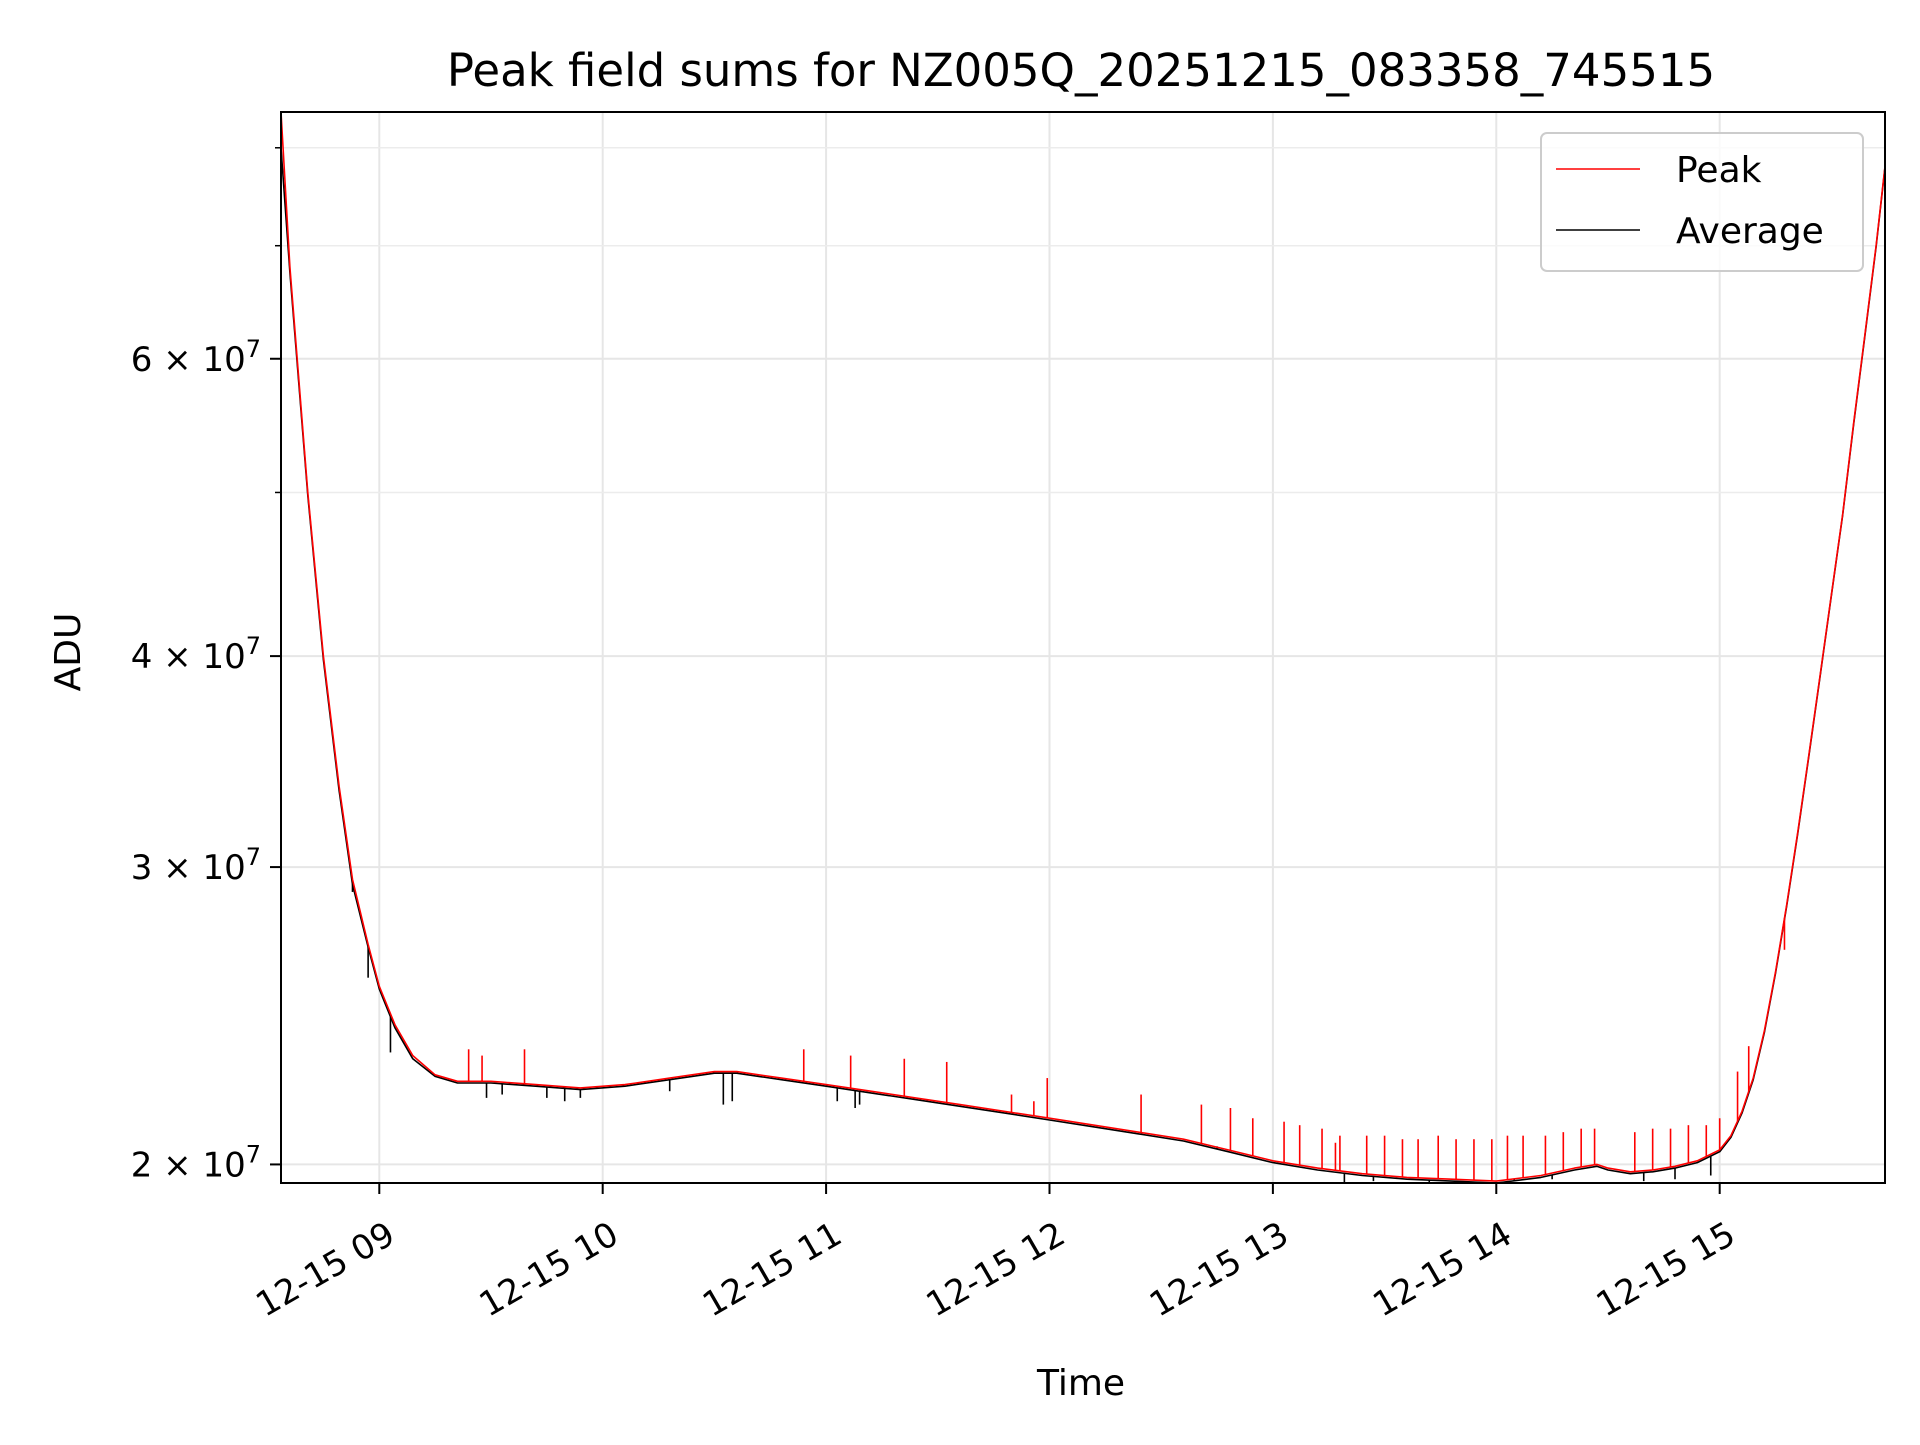 The width and height of the screenshot is (1920, 1445). Describe the element at coordinates (1750, 231) in the screenshot. I see `legend-average-label: Average` at that location.